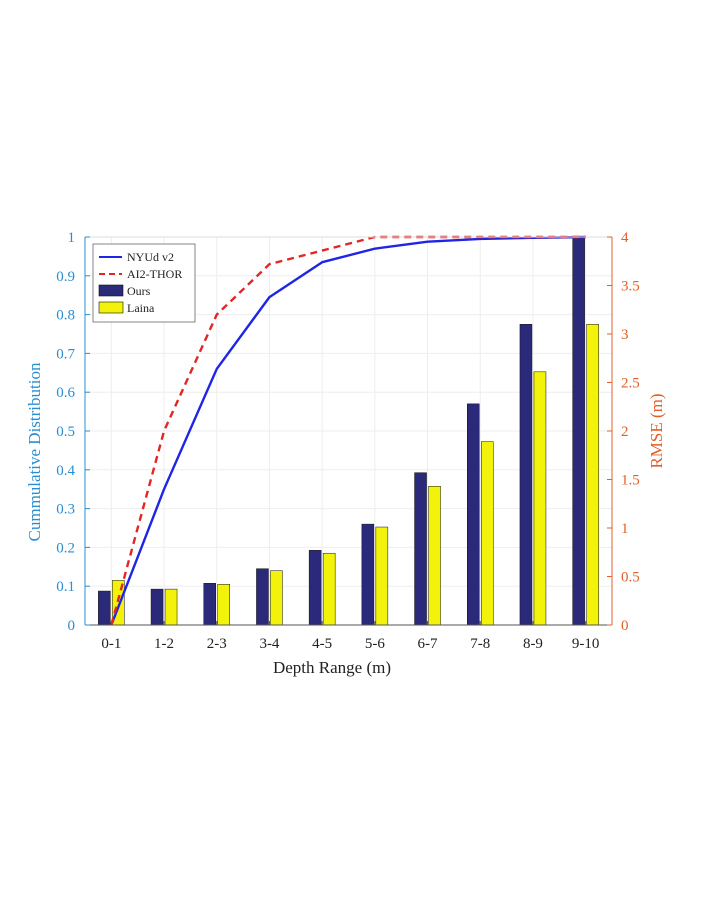 The height and width of the screenshot is (908, 702). I want to click on y-tick-right-label: 2, so click(625, 432).